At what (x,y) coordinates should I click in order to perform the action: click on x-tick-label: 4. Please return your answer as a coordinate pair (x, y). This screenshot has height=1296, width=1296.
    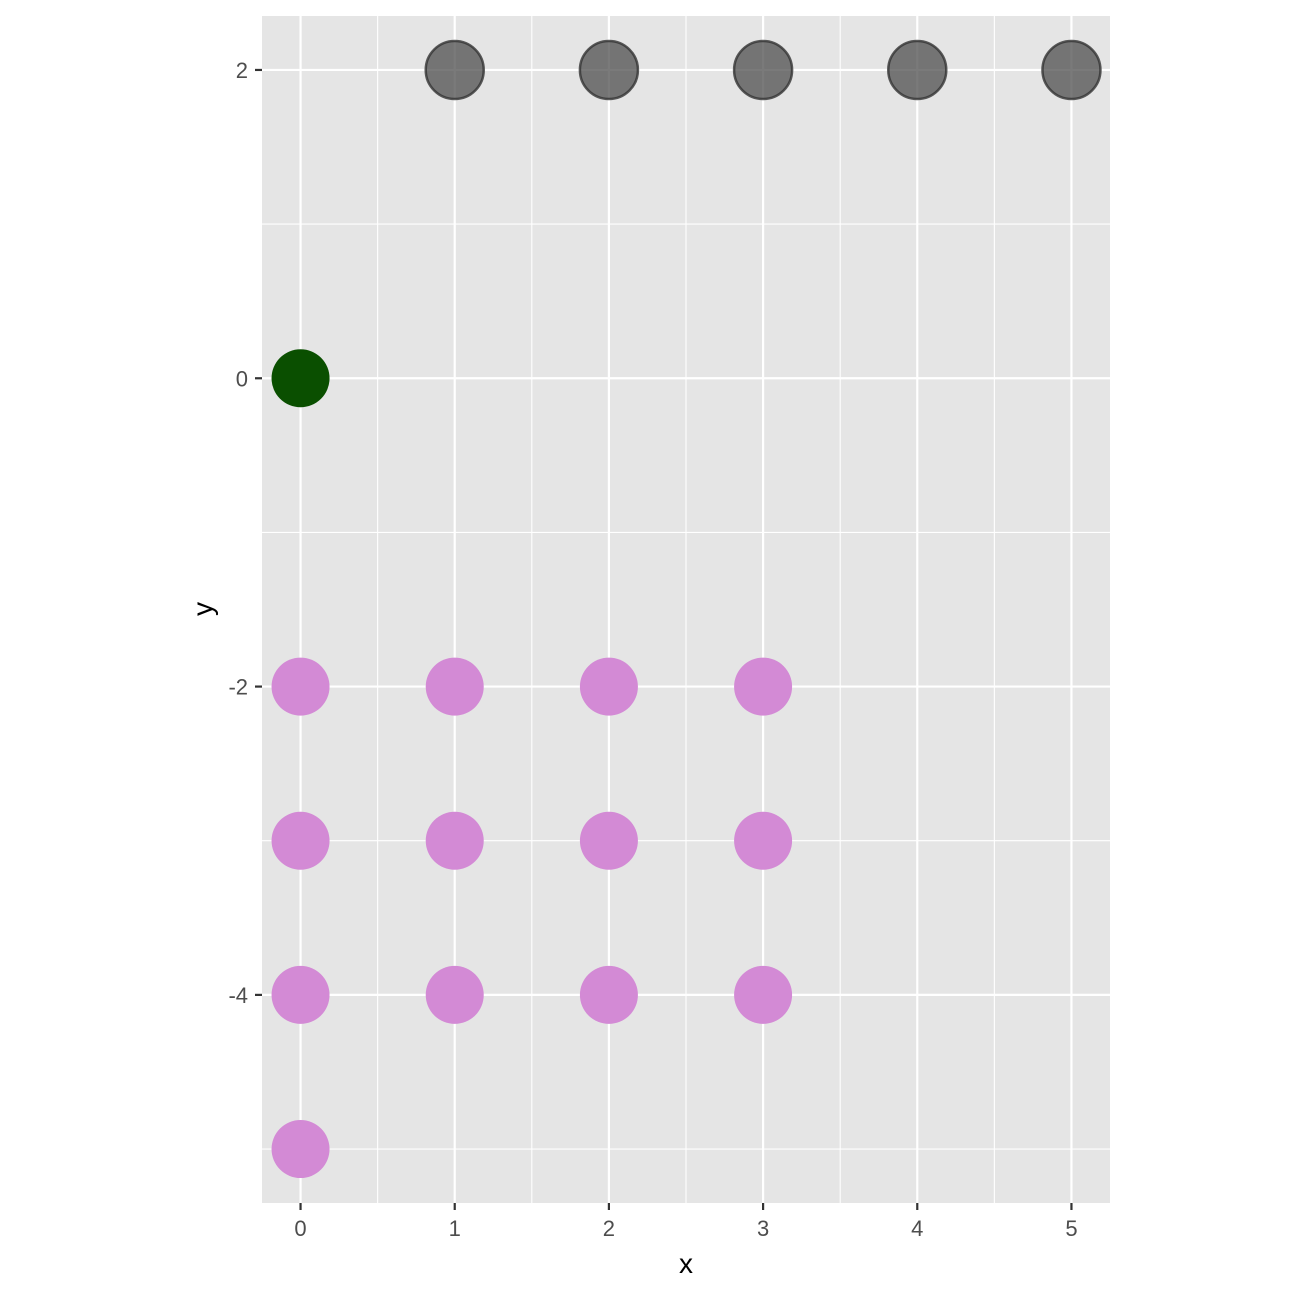
    Looking at the image, I should click on (917, 1228).